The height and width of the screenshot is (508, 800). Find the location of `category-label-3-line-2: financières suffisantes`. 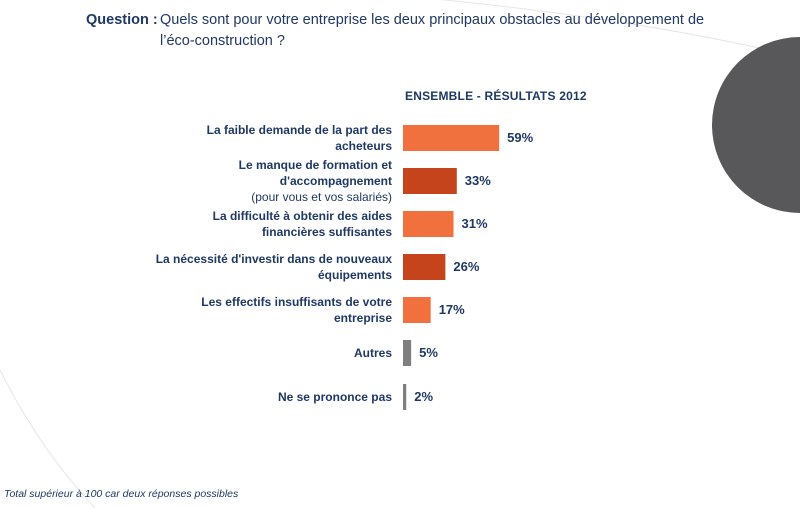

category-label-3-line-2: financières suffisantes is located at coordinates (326, 232).